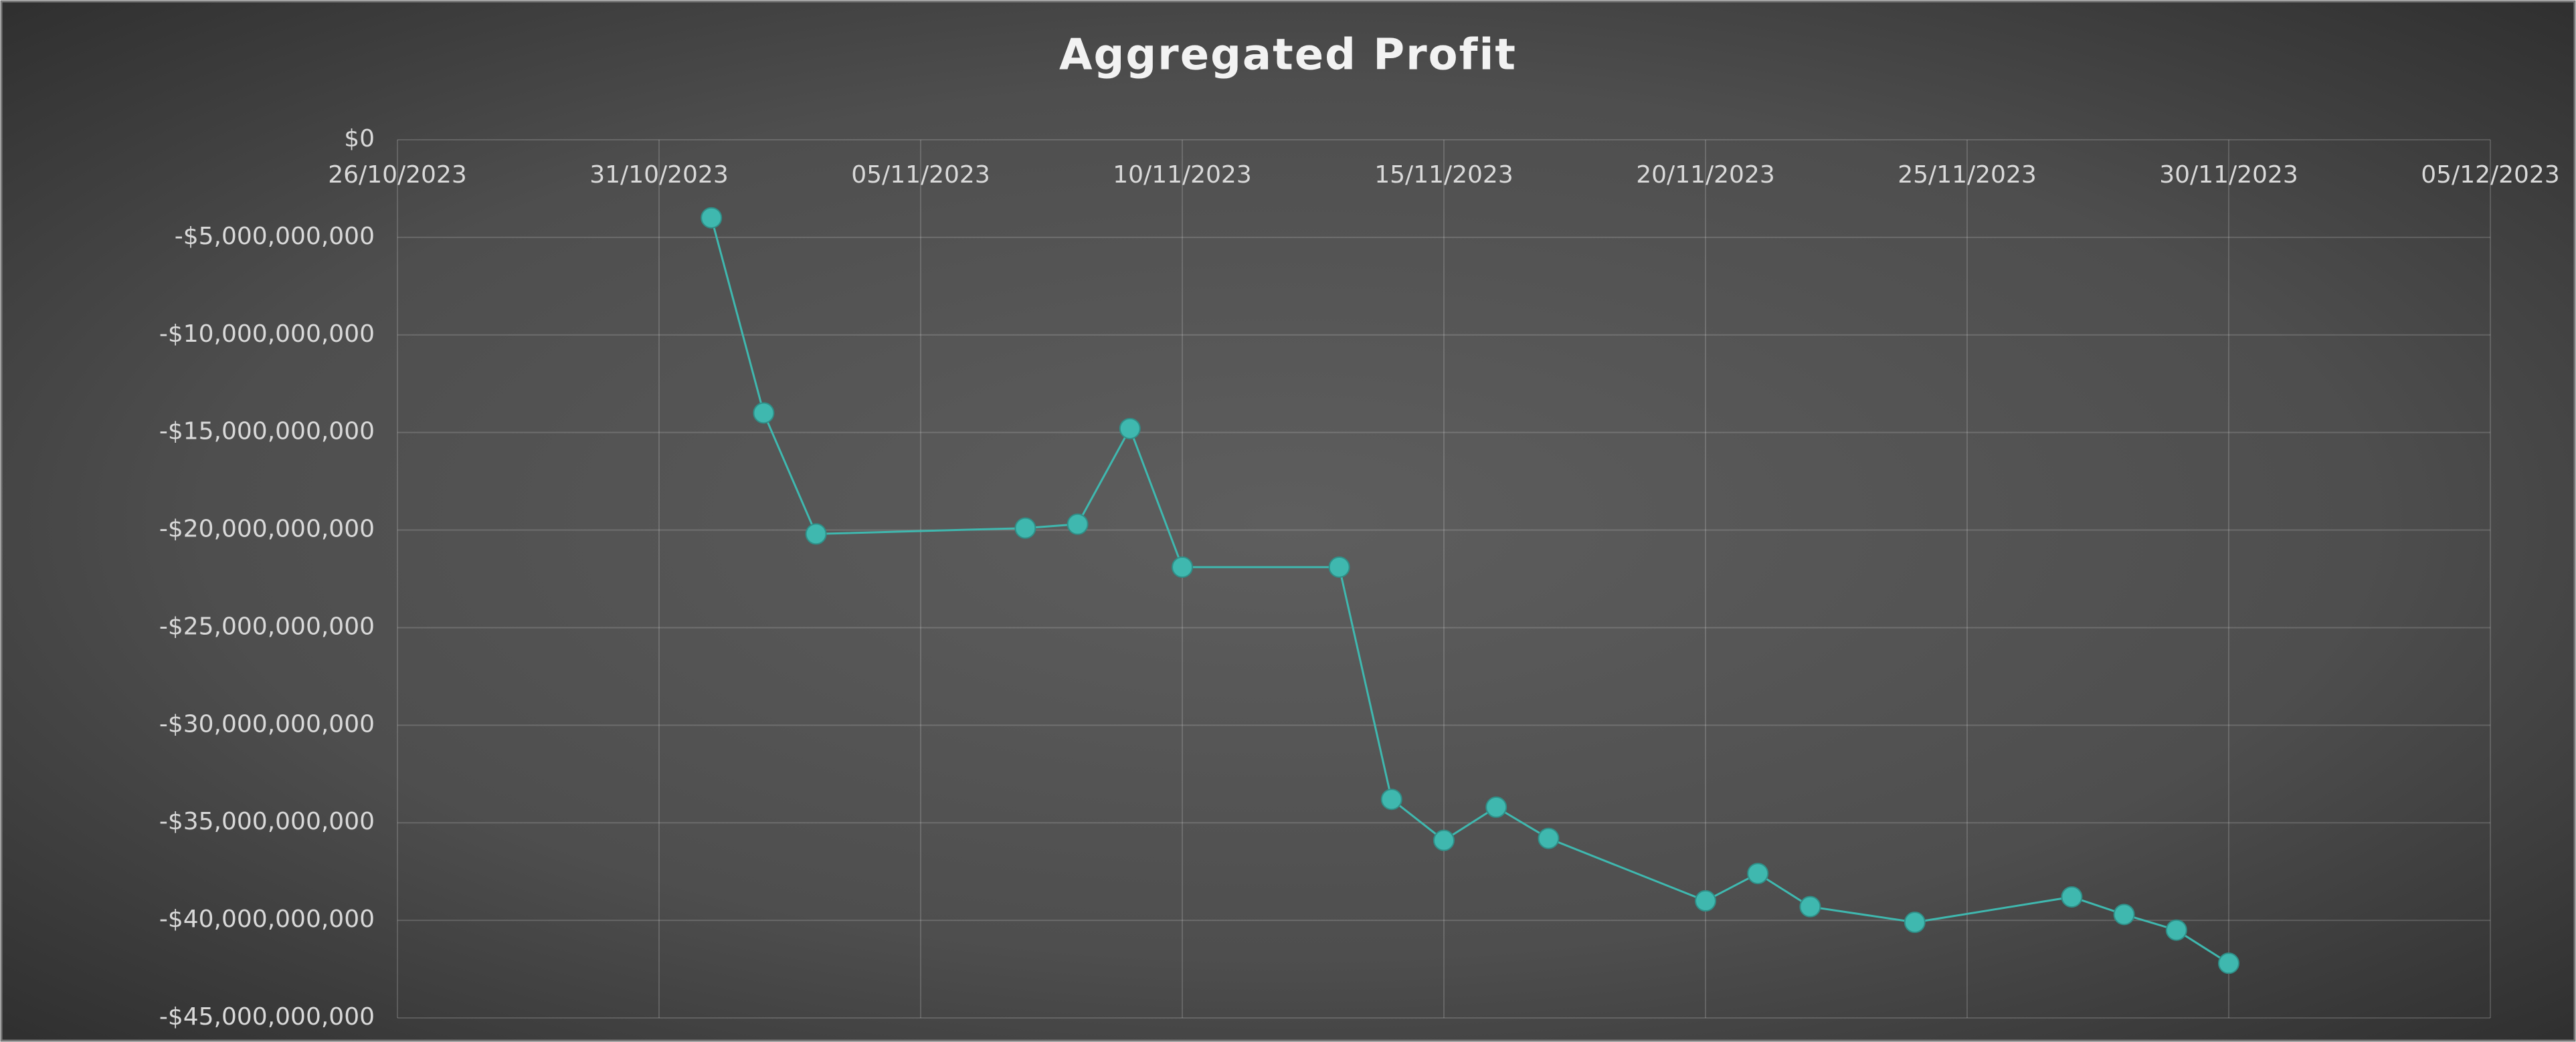 The height and width of the screenshot is (1042, 2576). What do you see at coordinates (267, 626) in the screenshot?
I see `y-tick-label: -$25,000,000,000` at bounding box center [267, 626].